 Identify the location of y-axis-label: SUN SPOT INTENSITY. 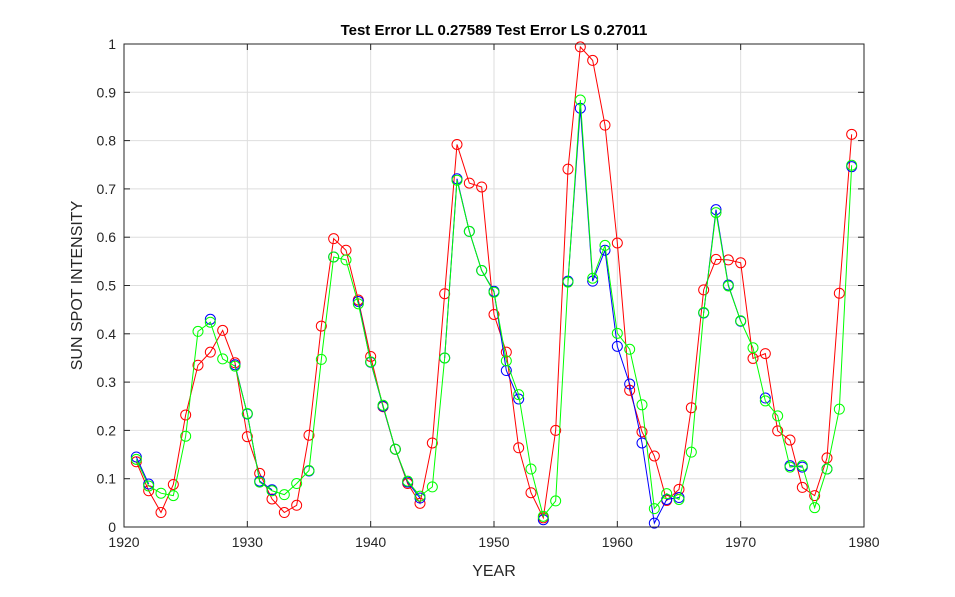
(77, 285).